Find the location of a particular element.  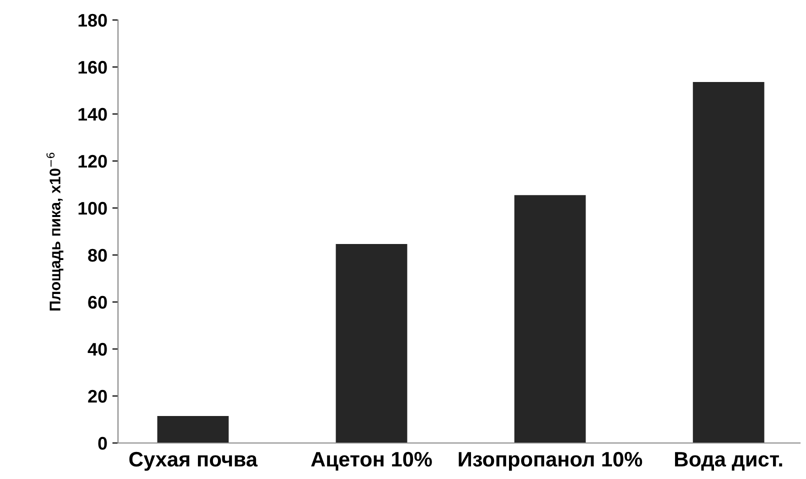

x-tick-label: Ацетон 10% is located at coordinates (371, 461).